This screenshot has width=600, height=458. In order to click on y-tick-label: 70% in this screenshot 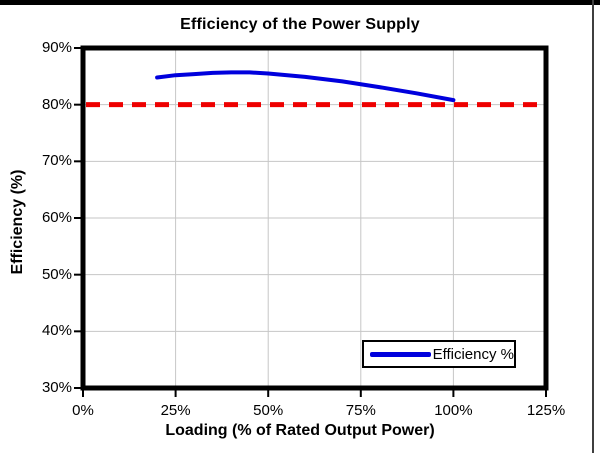, I will do `click(56, 161)`.